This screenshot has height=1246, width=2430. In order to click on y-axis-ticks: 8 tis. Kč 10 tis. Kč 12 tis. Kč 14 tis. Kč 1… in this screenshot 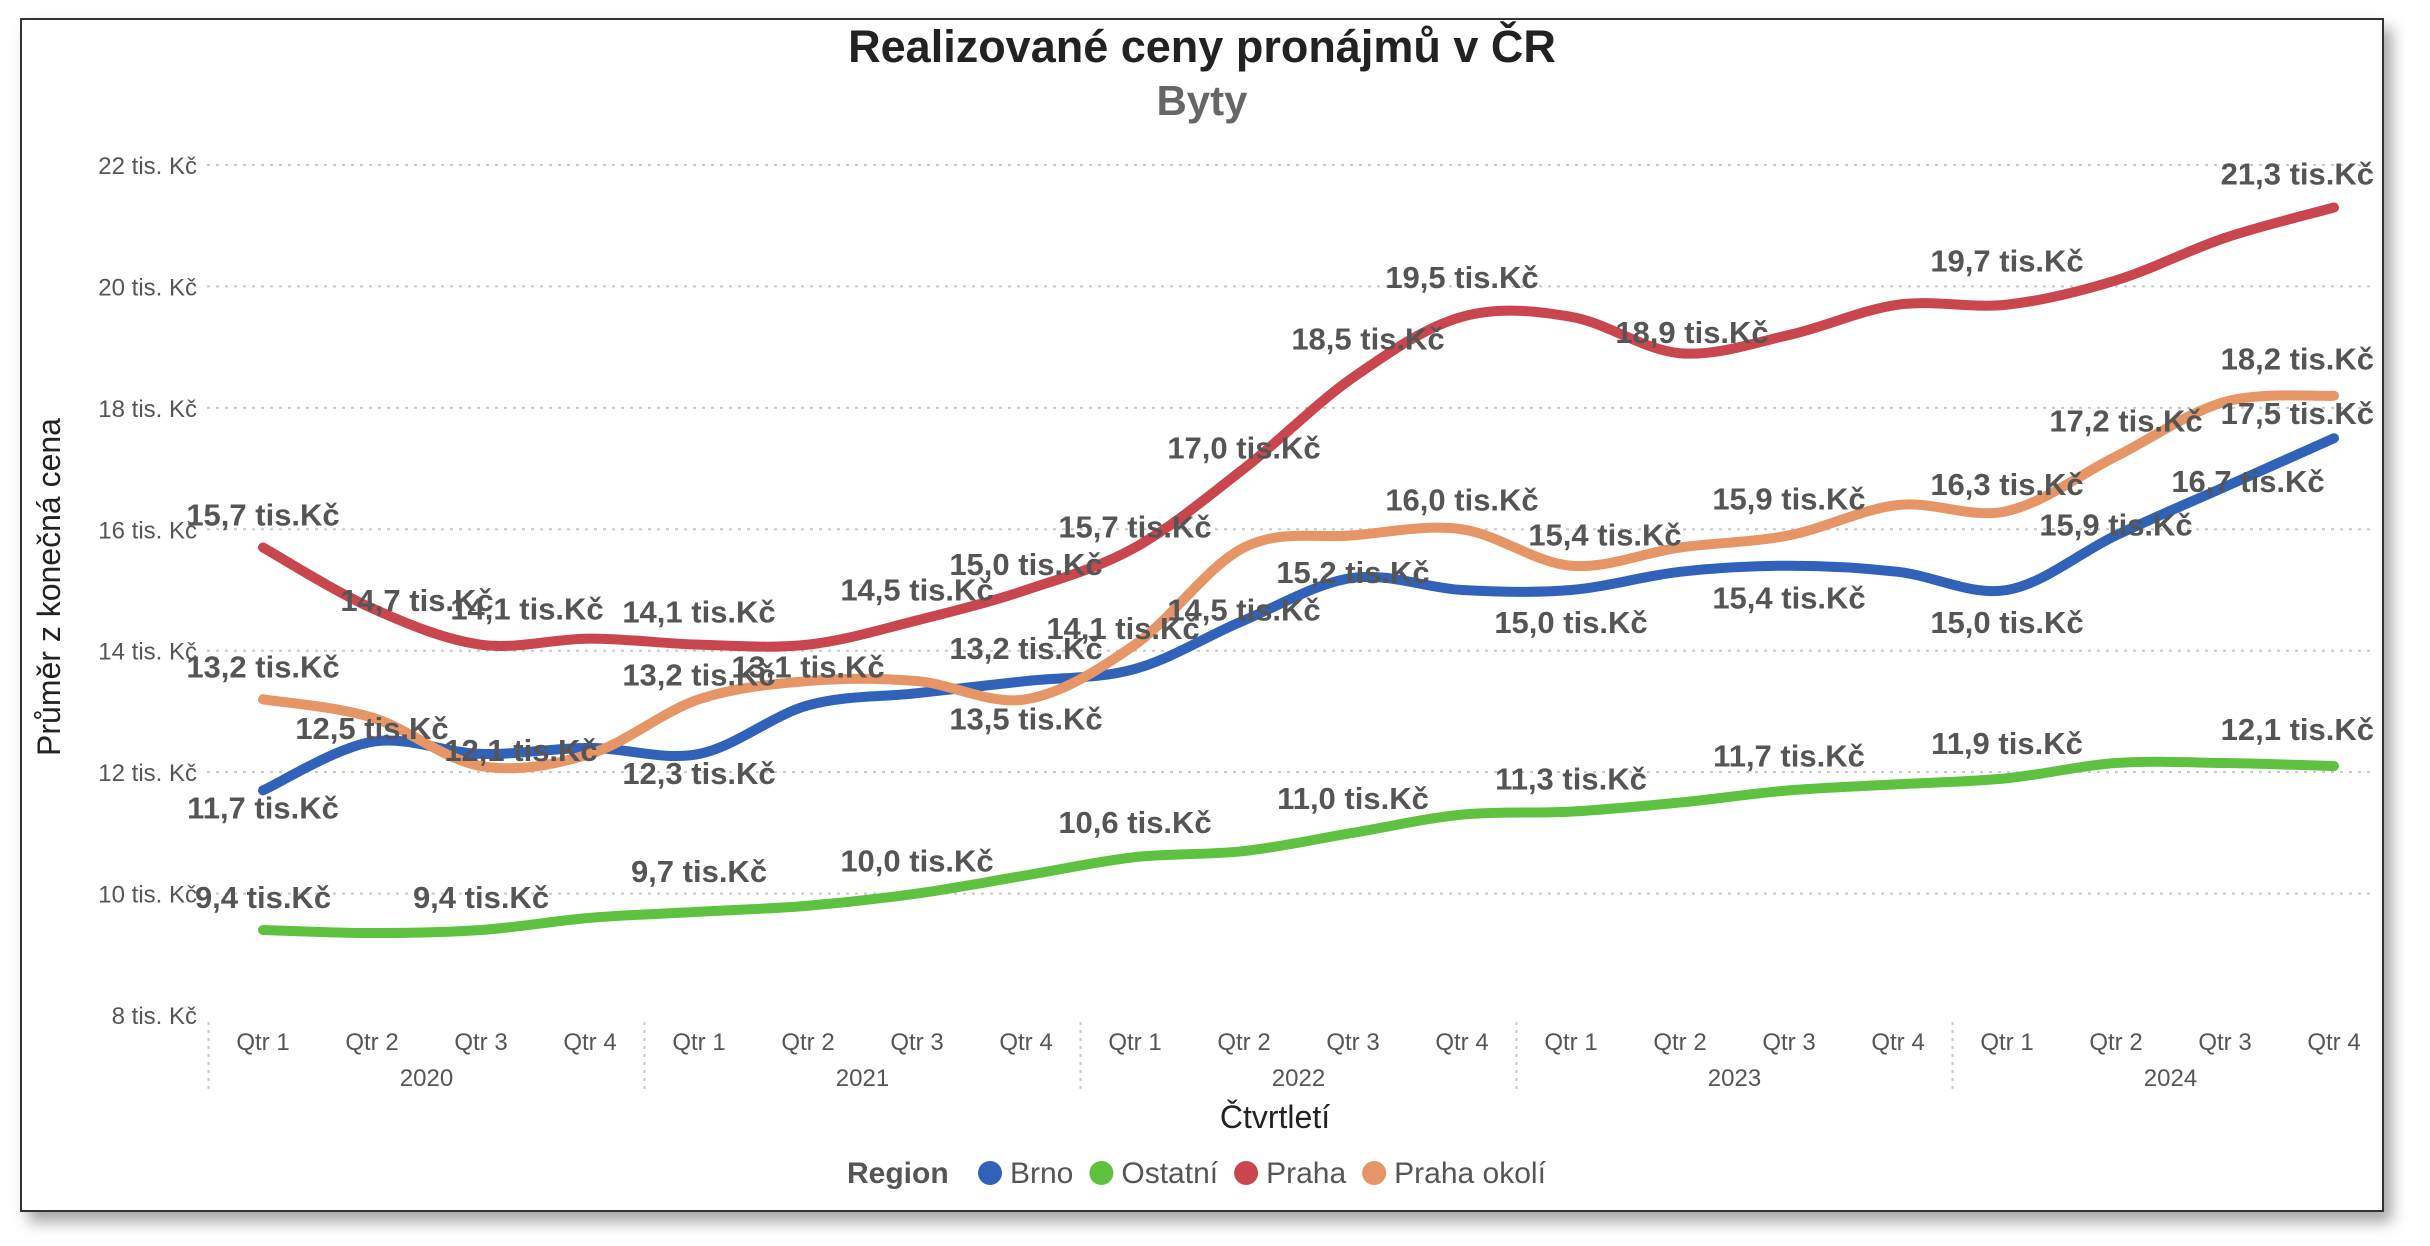, I will do `click(147, 591)`.